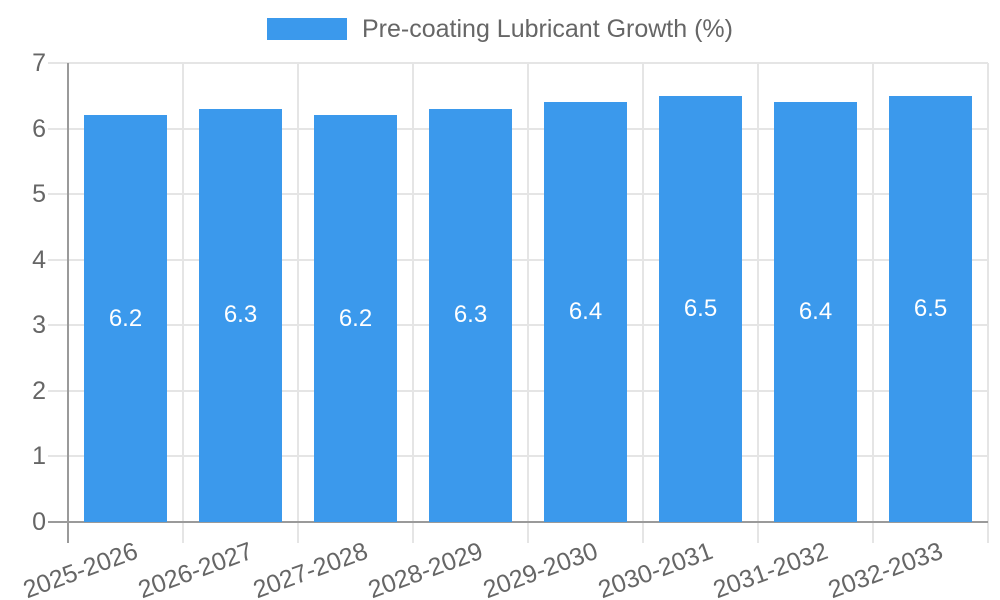  I want to click on y-tick-label: 1, so click(39, 456).